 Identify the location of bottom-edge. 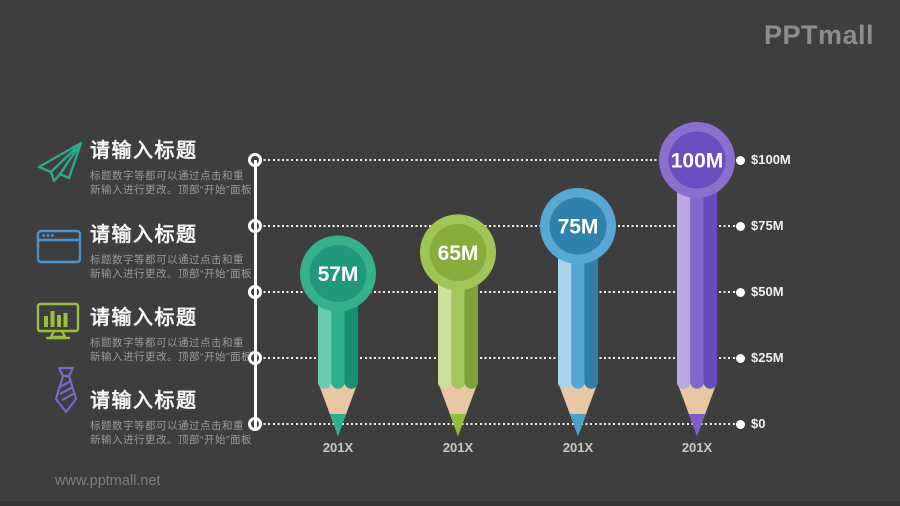
(450, 503).